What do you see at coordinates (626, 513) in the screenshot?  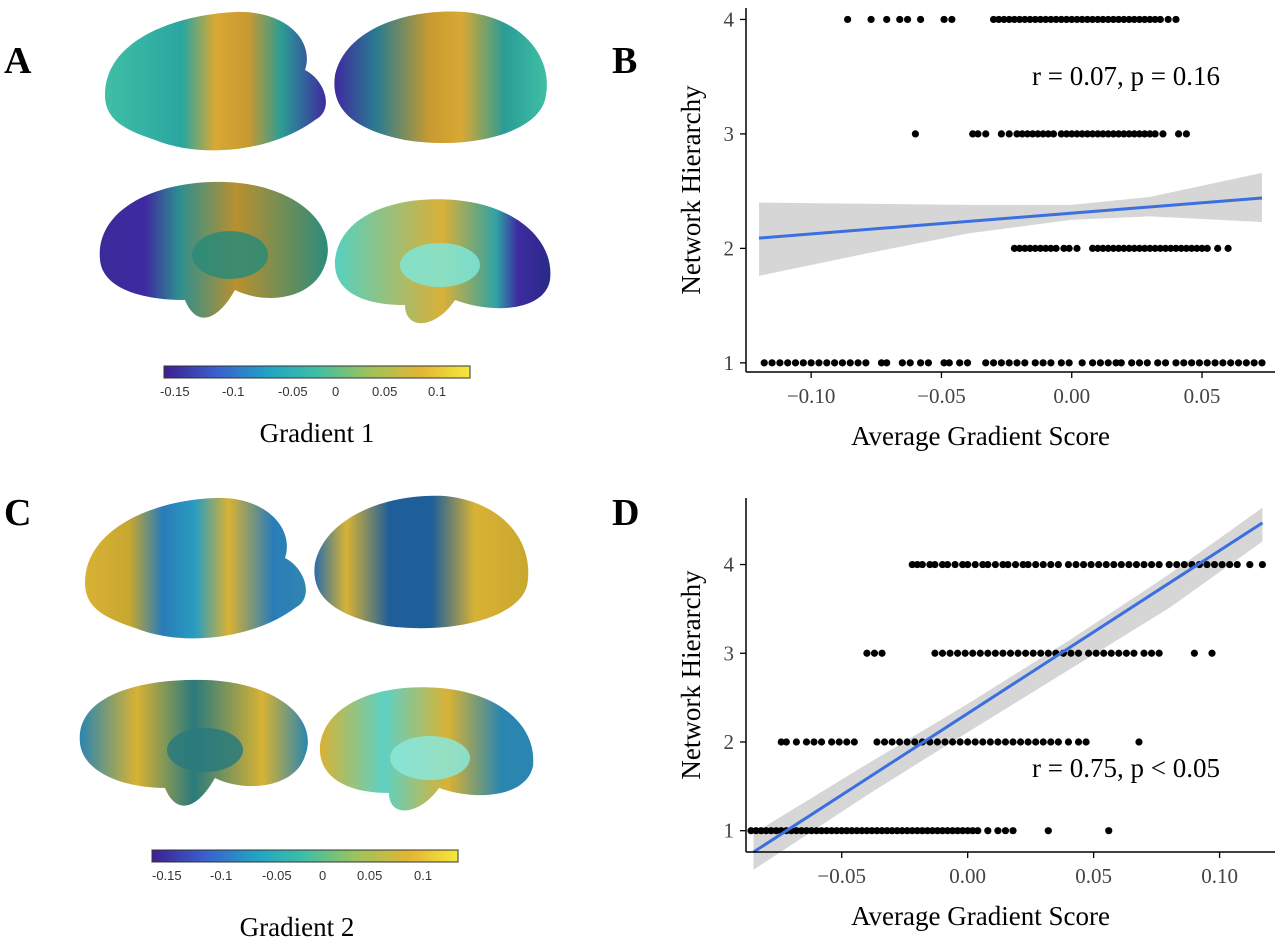 I see `panel-label-d: D` at bounding box center [626, 513].